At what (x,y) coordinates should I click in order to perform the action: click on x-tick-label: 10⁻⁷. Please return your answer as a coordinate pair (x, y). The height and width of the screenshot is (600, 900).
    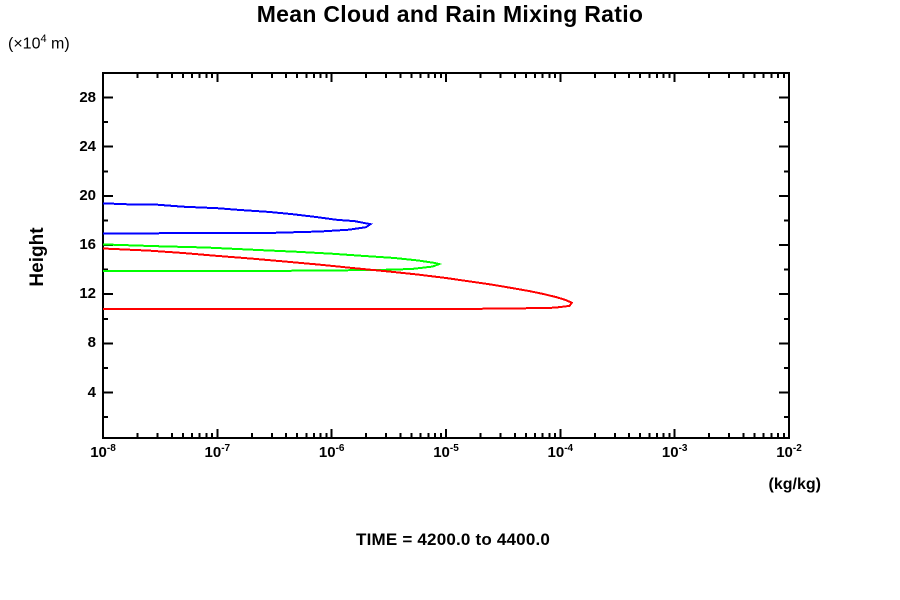
    Looking at the image, I should click on (218, 452).